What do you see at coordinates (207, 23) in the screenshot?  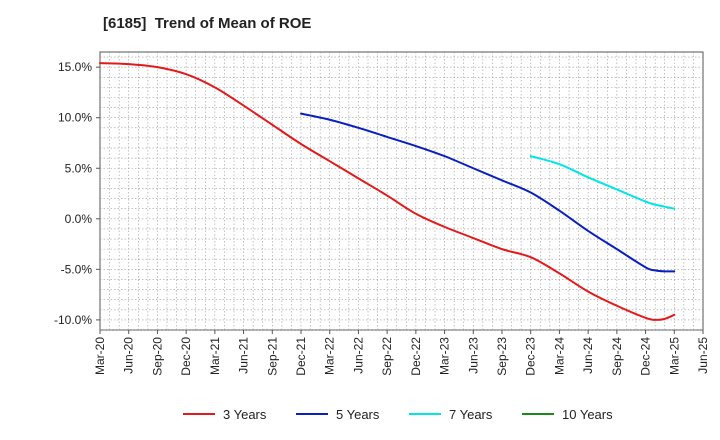 I see `chart-title: [6185] Trend of Mean of ROE` at bounding box center [207, 23].